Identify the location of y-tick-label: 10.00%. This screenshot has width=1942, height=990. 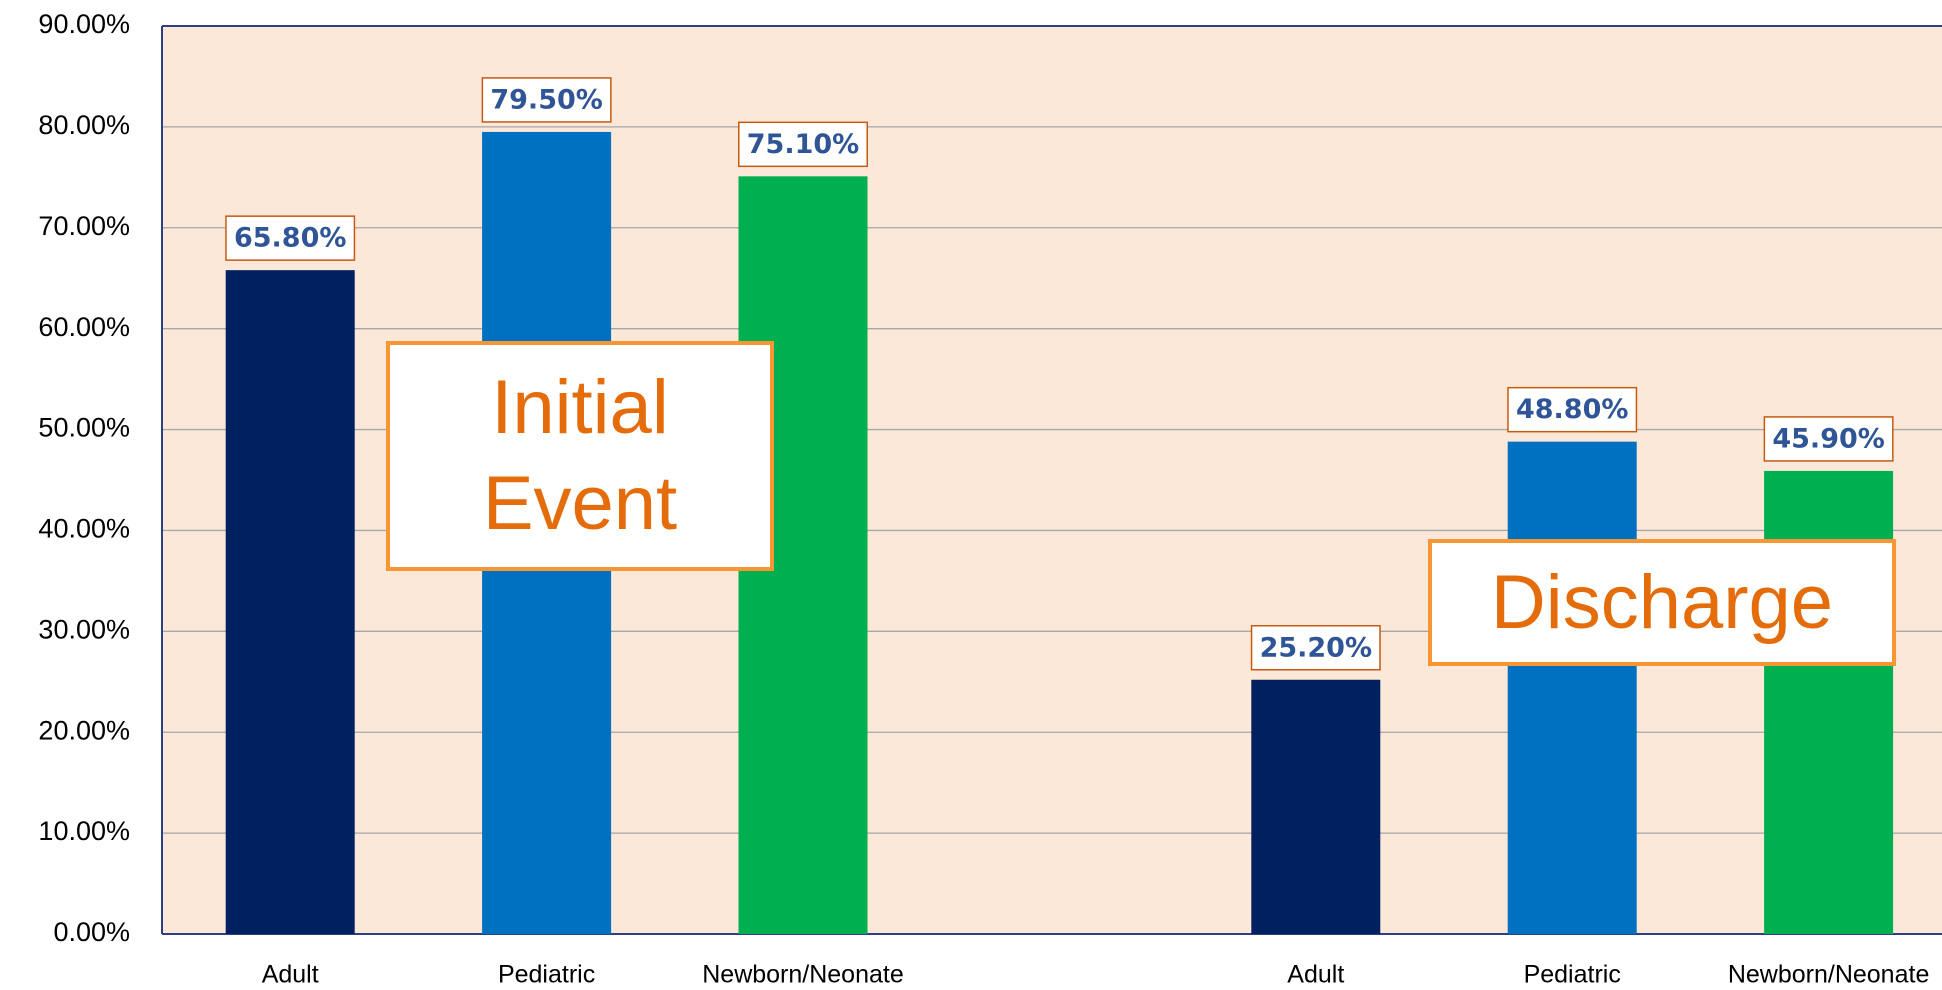
(84, 831).